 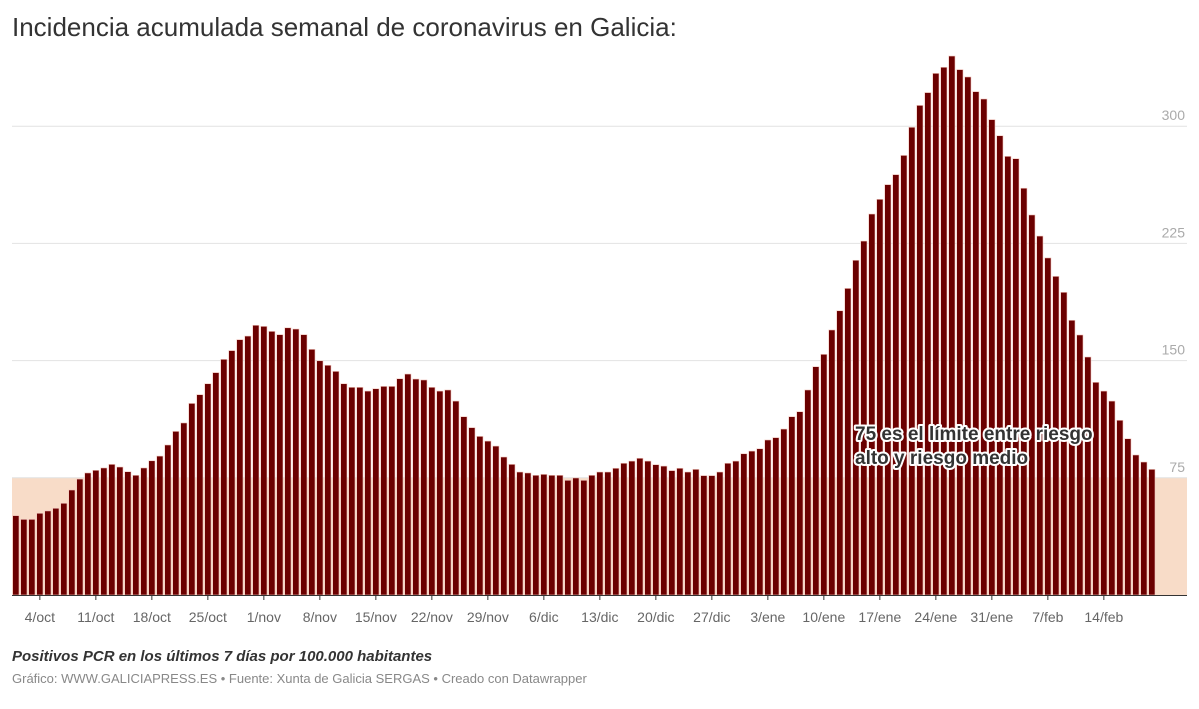 I want to click on annotation-line-2: alto y riesgo medio, so click(x=941, y=458).